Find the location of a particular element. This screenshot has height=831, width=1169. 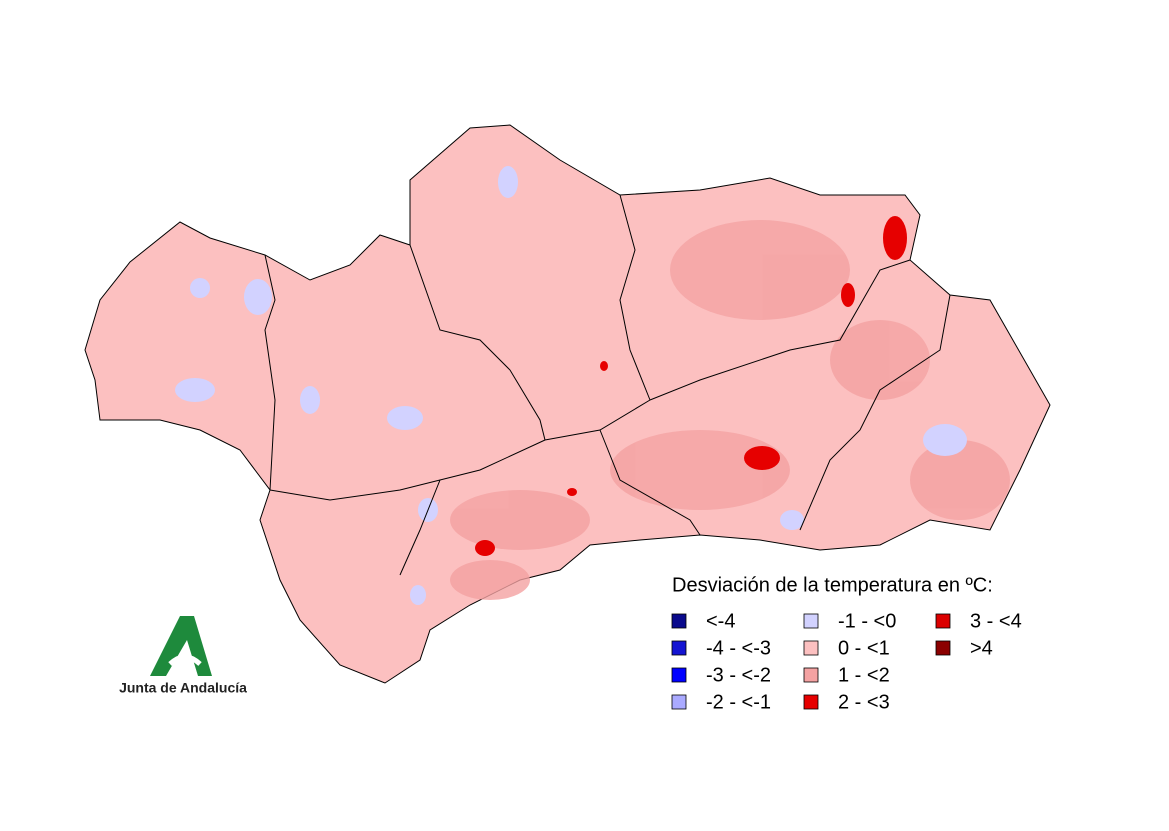

legend-label: 3 - <4 is located at coordinates (996, 621).